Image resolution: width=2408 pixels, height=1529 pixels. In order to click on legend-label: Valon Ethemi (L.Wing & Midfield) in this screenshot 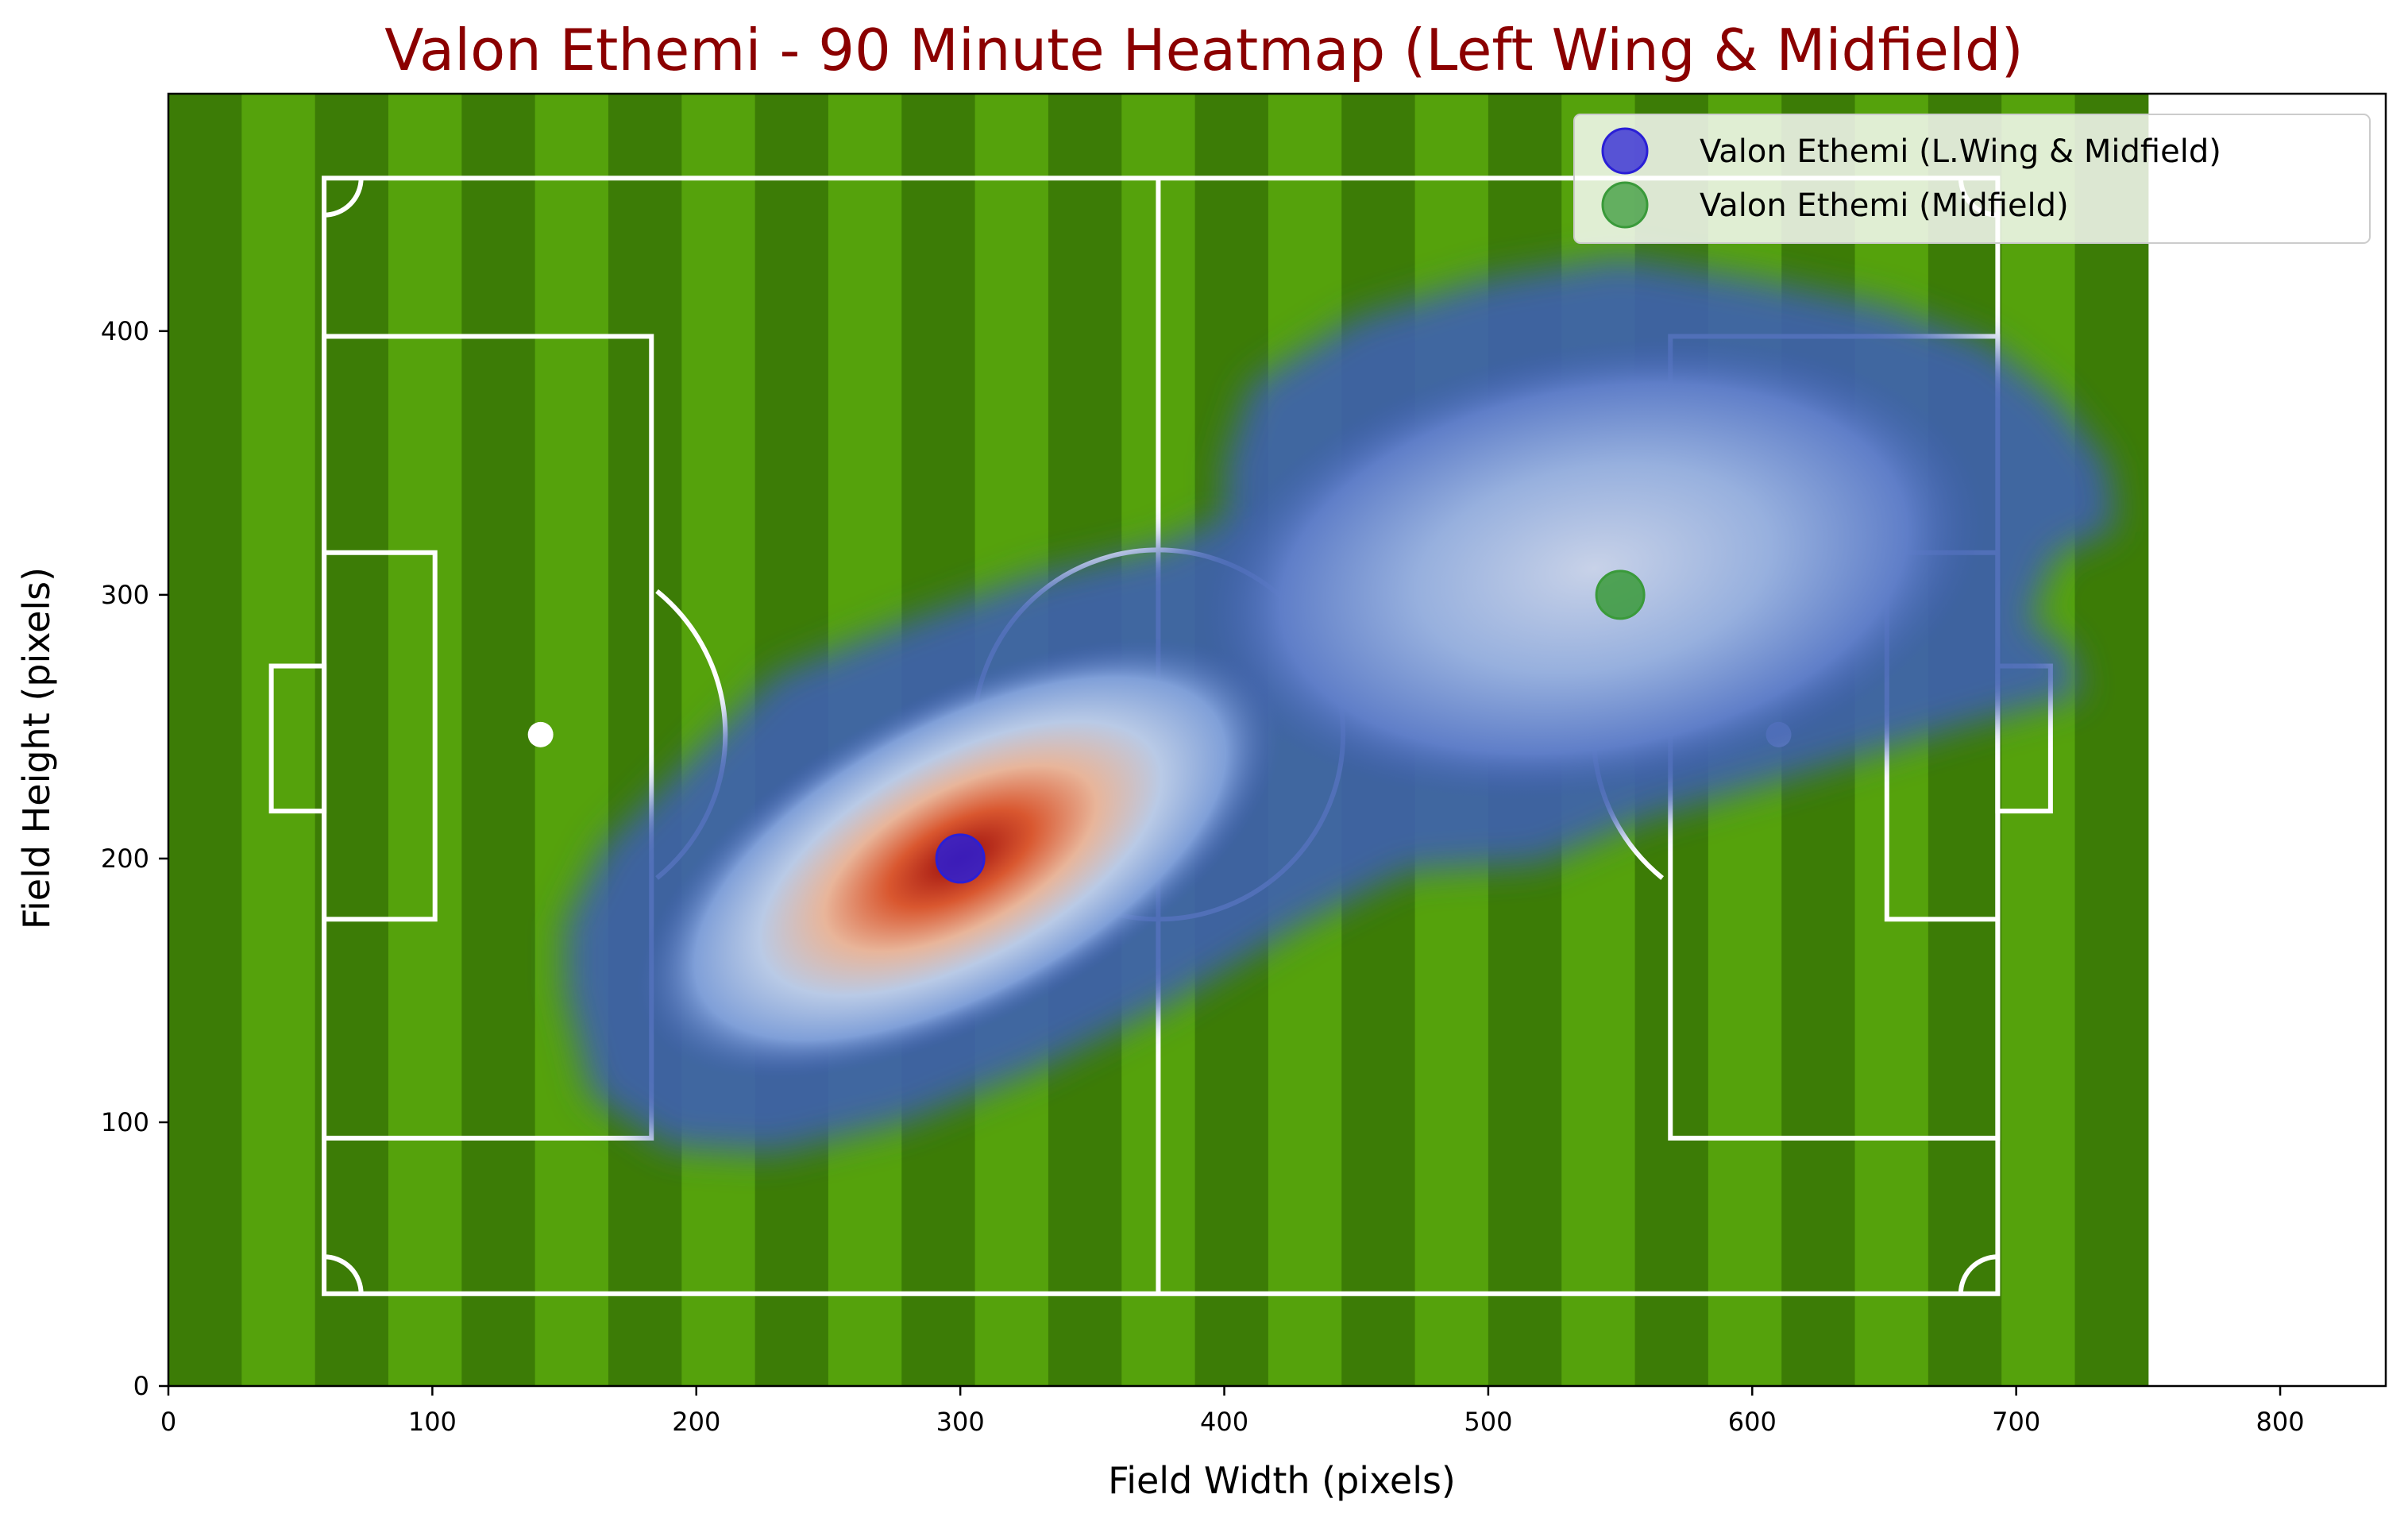, I will do `click(1960, 151)`.